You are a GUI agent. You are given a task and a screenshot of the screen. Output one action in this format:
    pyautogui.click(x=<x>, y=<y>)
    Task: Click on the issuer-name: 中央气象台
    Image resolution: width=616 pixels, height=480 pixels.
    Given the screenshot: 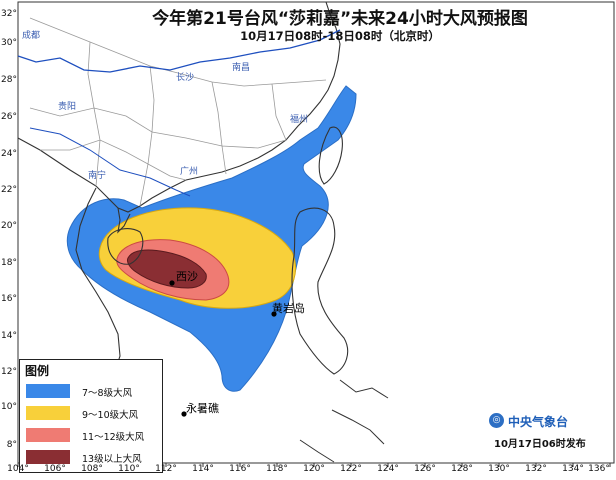 What is the action you would take?
    pyautogui.click(x=538, y=422)
    